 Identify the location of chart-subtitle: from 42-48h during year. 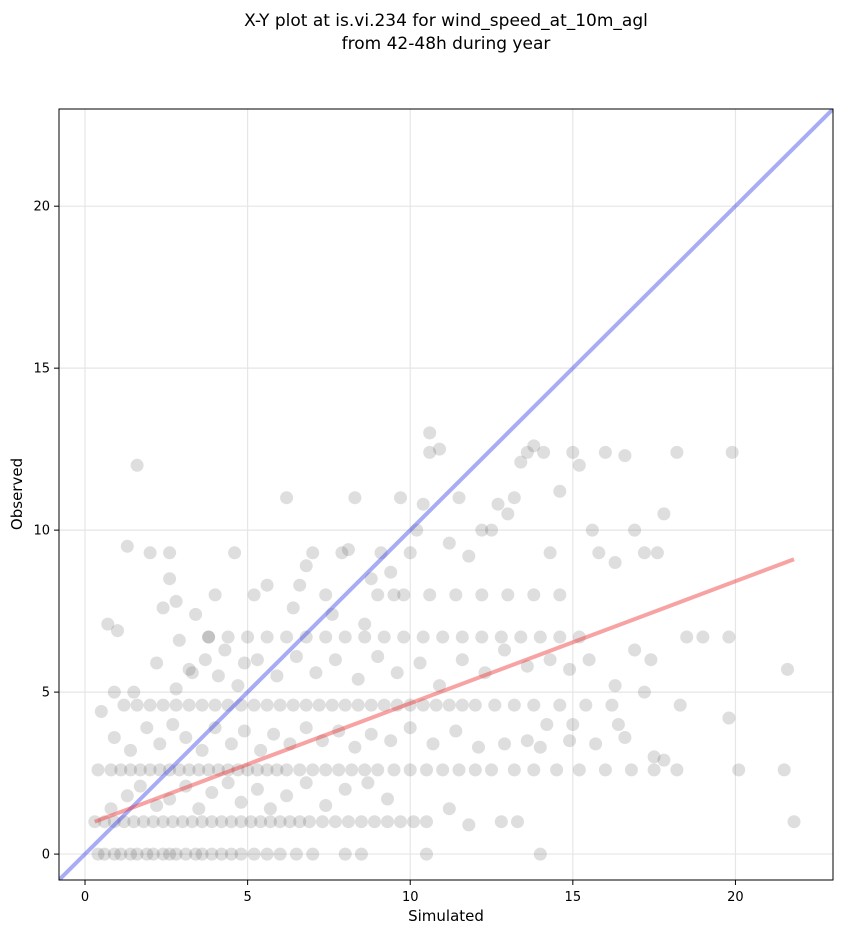
(446, 44).